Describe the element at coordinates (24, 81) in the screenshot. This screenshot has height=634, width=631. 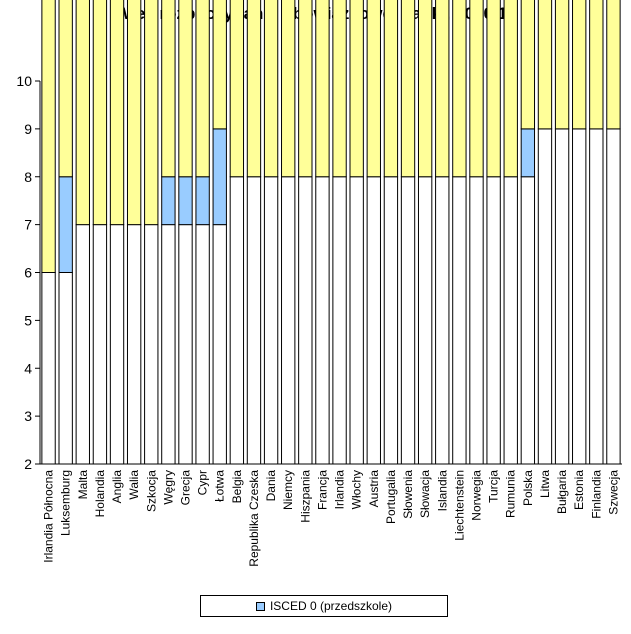
I see `y-tick-label: 10` at that location.